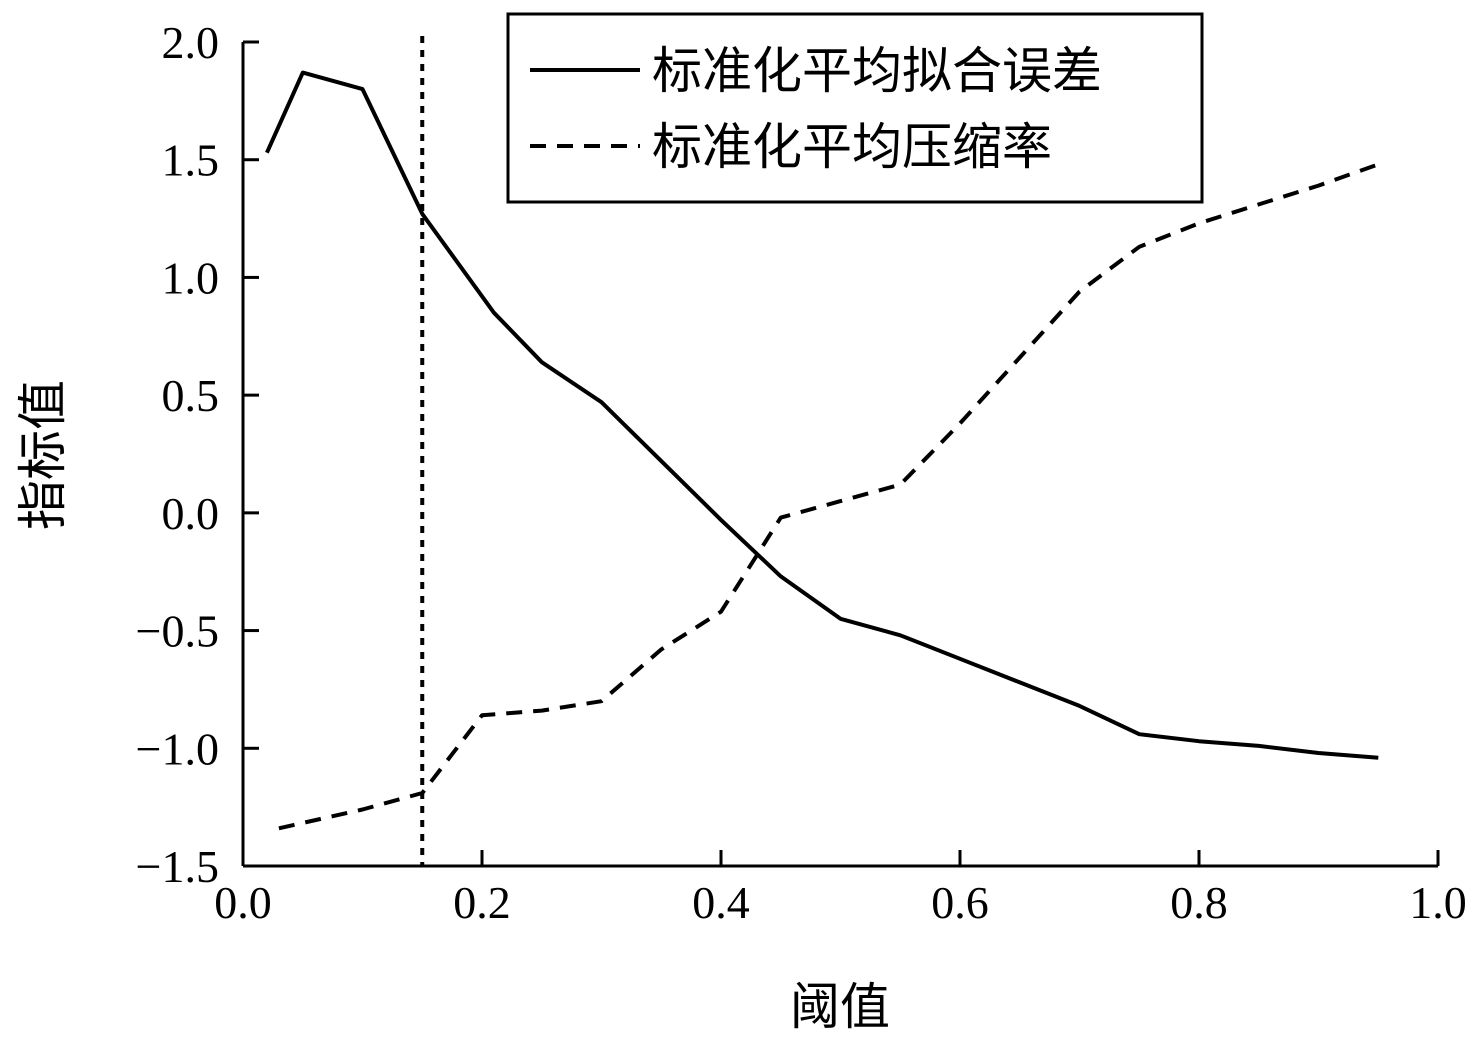 The height and width of the screenshot is (1041, 1477). What do you see at coordinates (43, 455) in the screenshot?
I see `y-axis-title: 指标值` at bounding box center [43, 455].